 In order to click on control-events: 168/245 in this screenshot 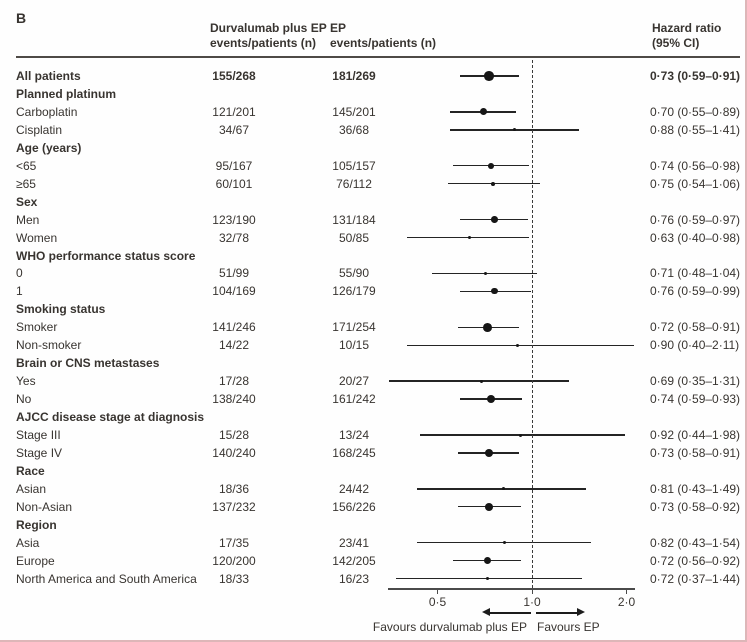, I will do `click(354, 452)`.